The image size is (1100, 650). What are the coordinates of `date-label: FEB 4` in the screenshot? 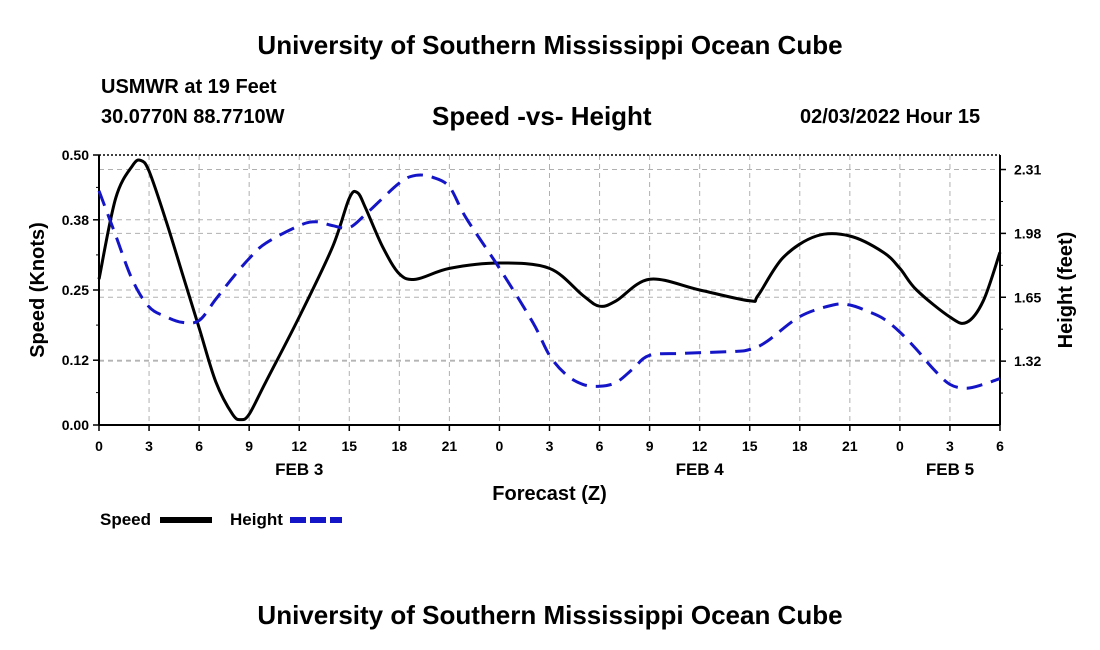 It's located at (700, 469).